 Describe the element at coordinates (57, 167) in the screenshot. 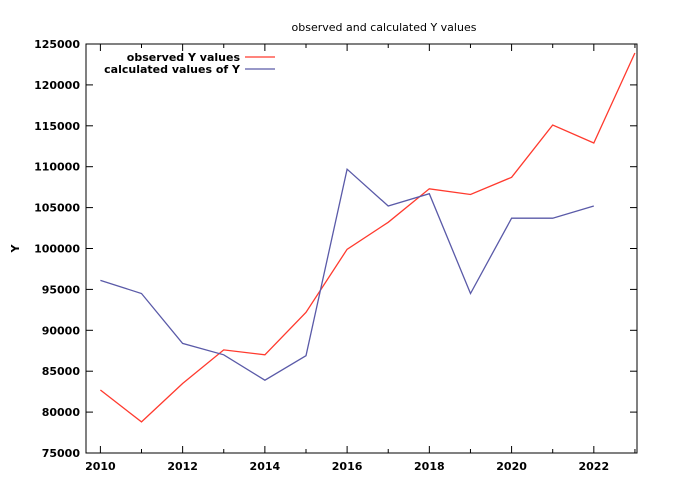

I see `y-tick-label: 110000` at that location.